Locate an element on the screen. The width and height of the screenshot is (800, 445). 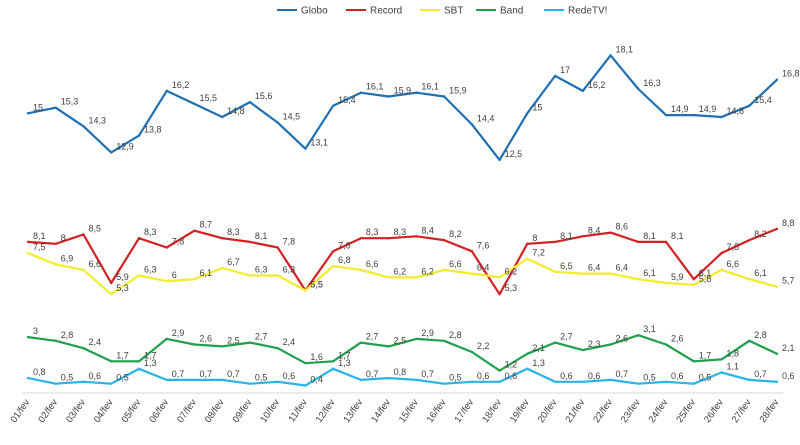
series-redetv is located at coordinates (402, 377).